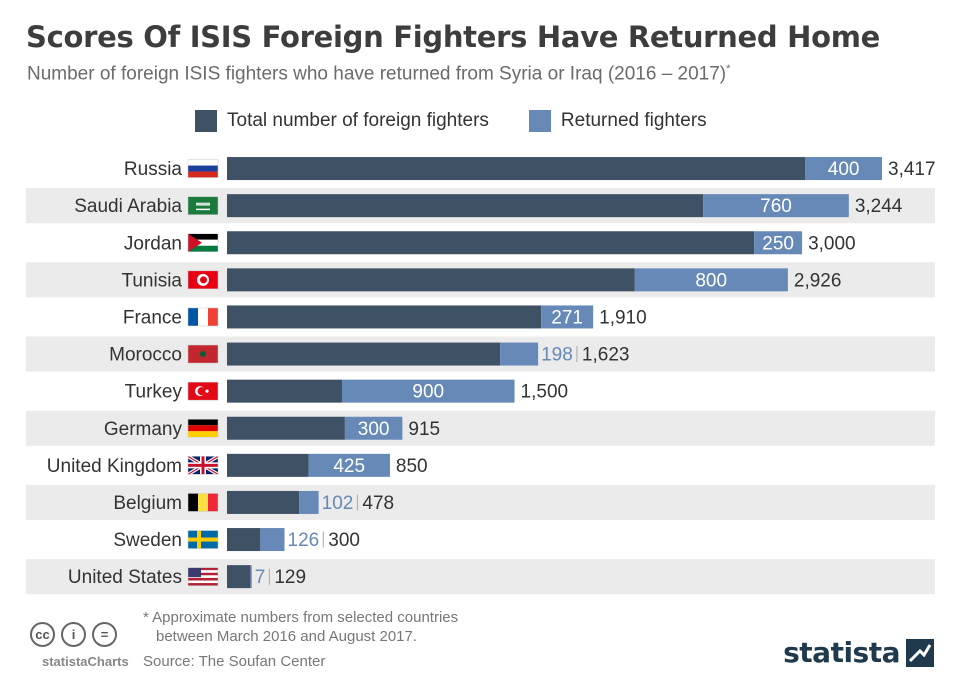  What do you see at coordinates (203, 317) in the screenshot?
I see `france-flag-icon` at bounding box center [203, 317].